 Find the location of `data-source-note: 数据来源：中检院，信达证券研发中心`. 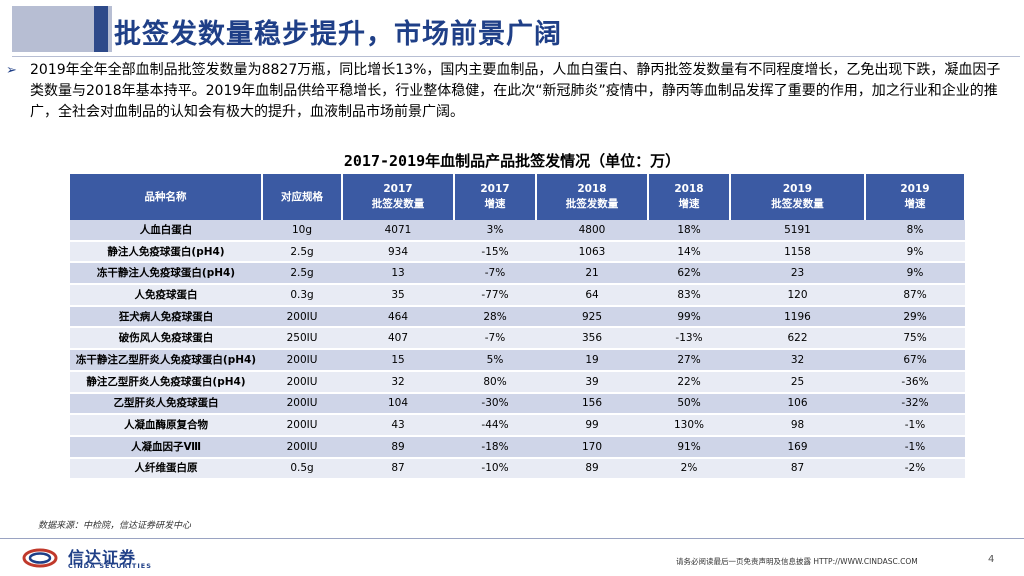

data-source-note: 数据来源：中检院，信达证券研发中心 is located at coordinates (115, 526).